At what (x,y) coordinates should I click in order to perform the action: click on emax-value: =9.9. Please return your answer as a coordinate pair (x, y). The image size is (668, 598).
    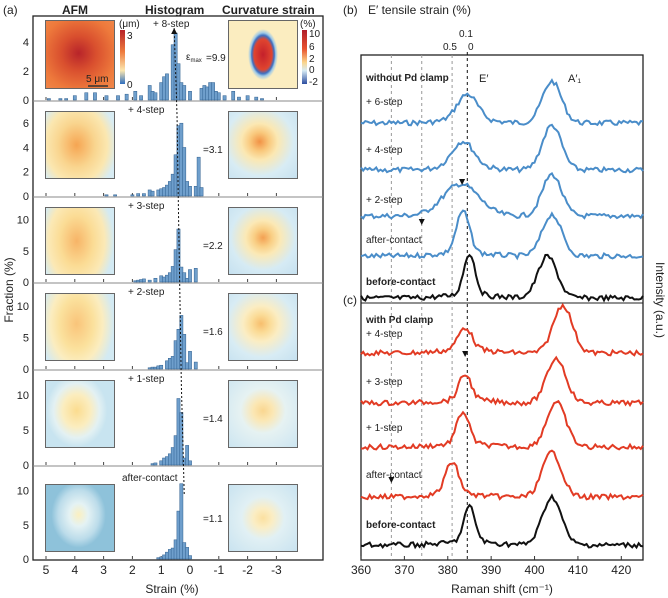
    Looking at the image, I should click on (216, 58).